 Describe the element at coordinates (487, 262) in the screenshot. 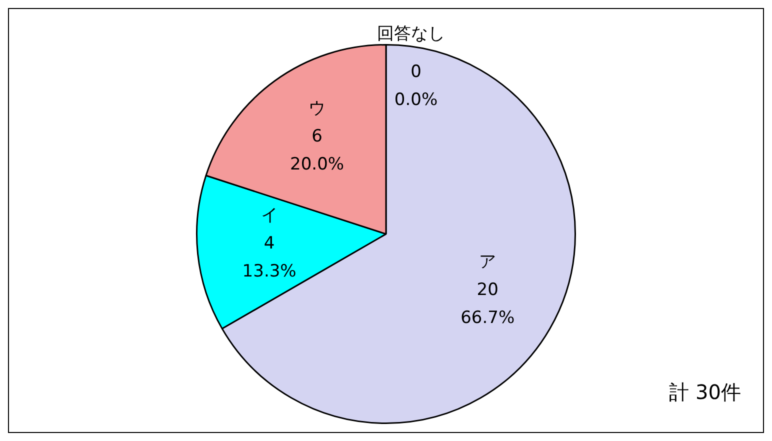

I see `slice-label: ア` at that location.